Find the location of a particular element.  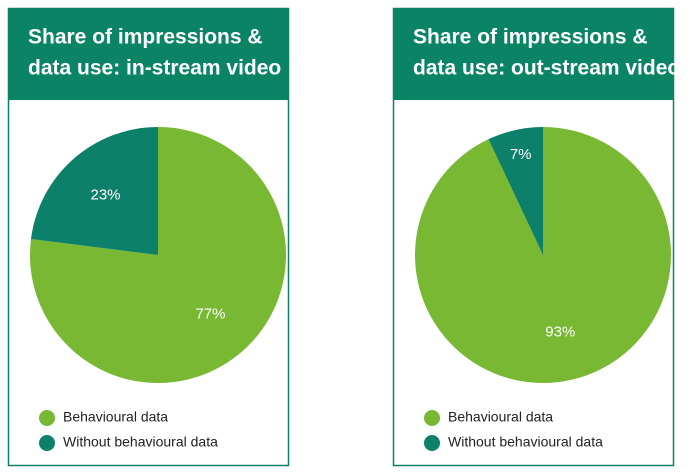

chart-title: data use: out-stream video is located at coordinates (546, 68).